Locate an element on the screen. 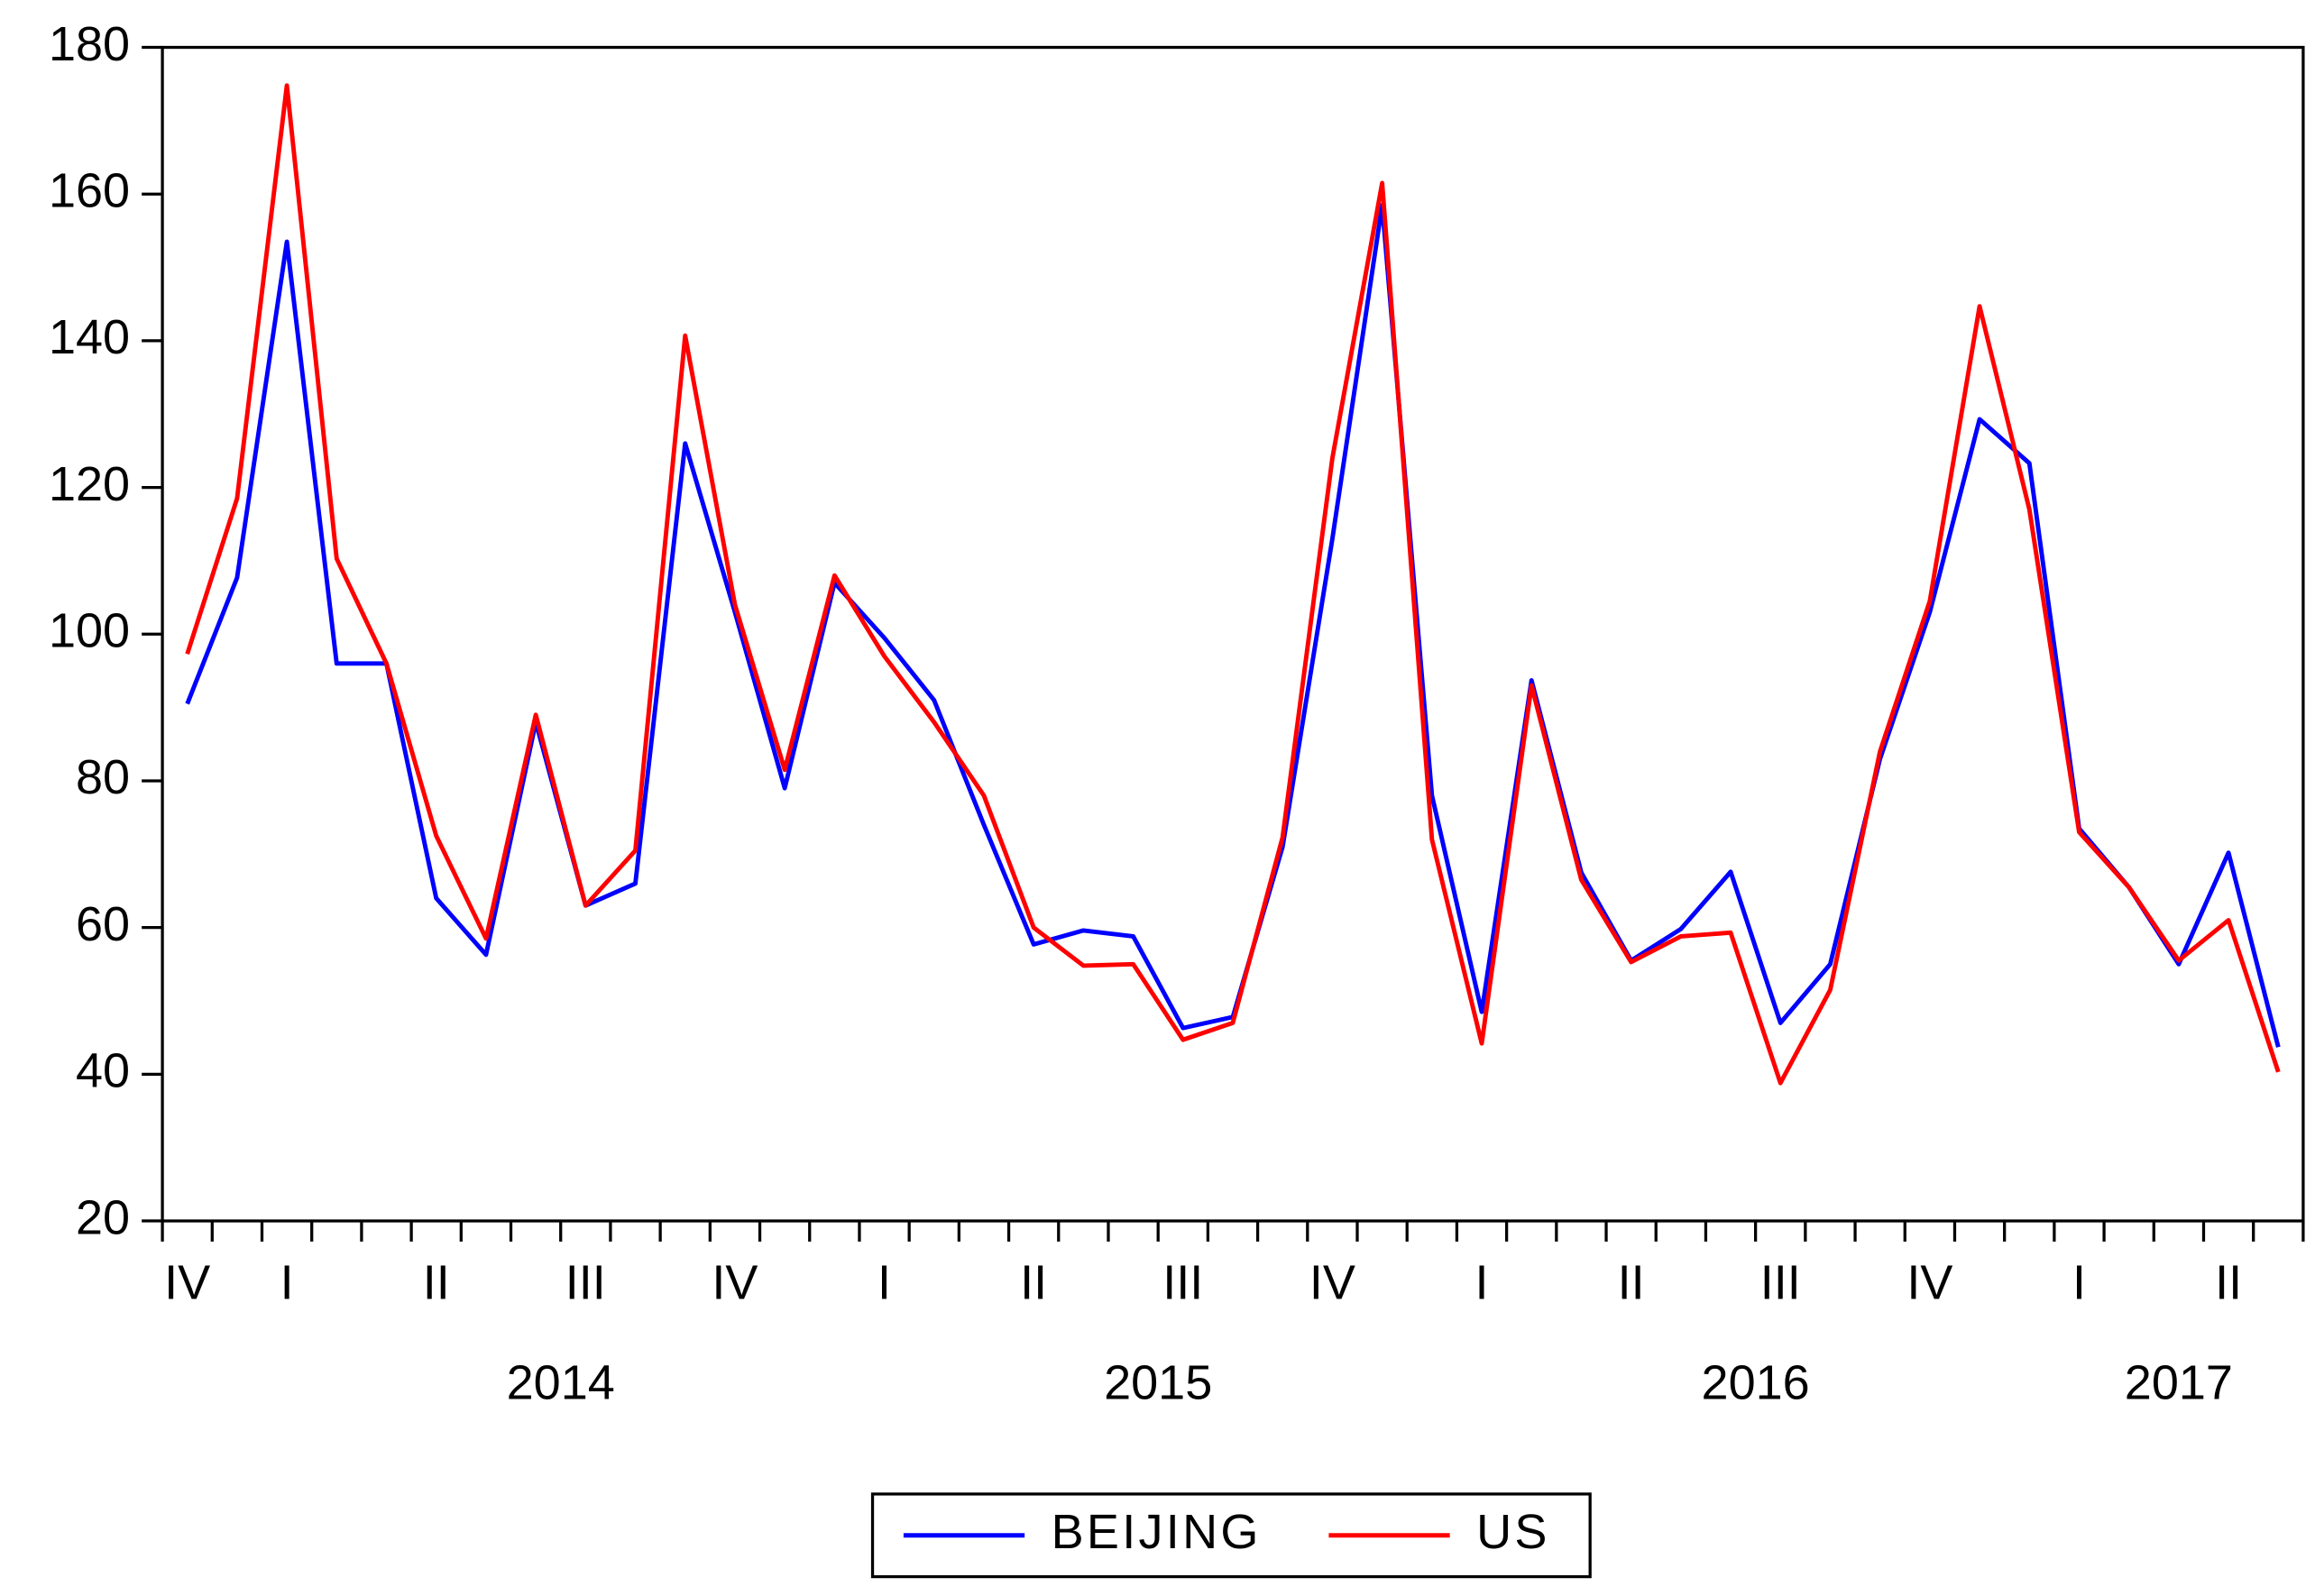 Image resolution: width=2315 pixels, height=1596 pixels. y-tick-label: 140 is located at coordinates (89, 337).